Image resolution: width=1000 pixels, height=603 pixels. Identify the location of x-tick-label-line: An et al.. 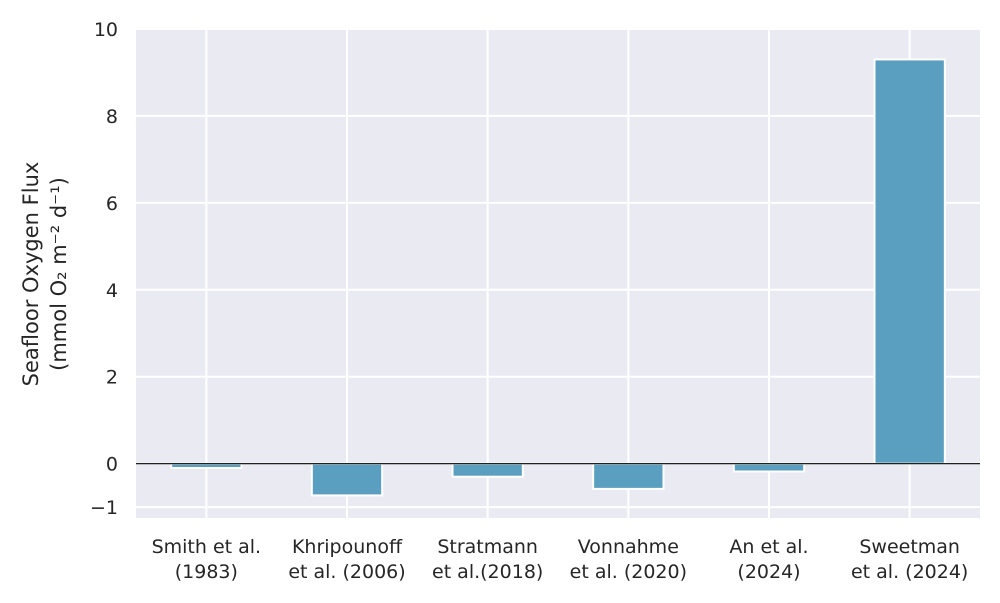
(768, 547).